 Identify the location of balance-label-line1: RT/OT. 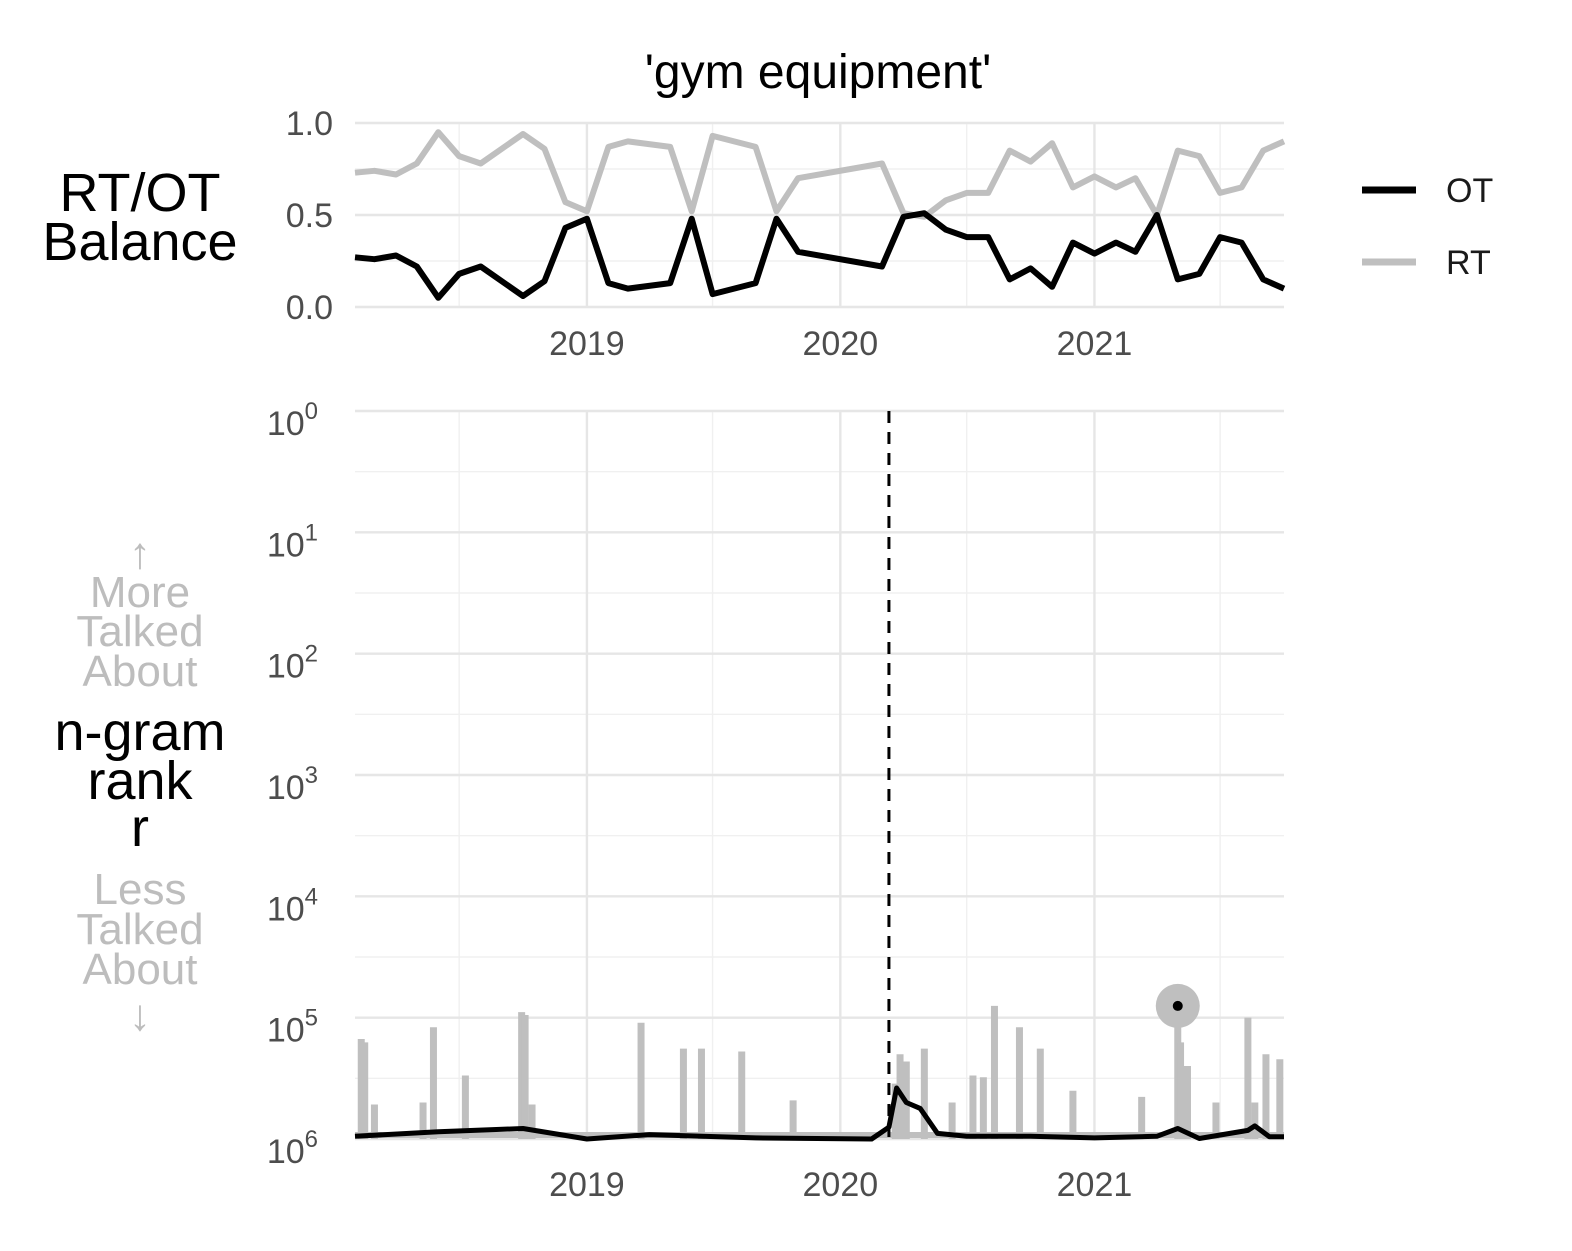
(140, 193).